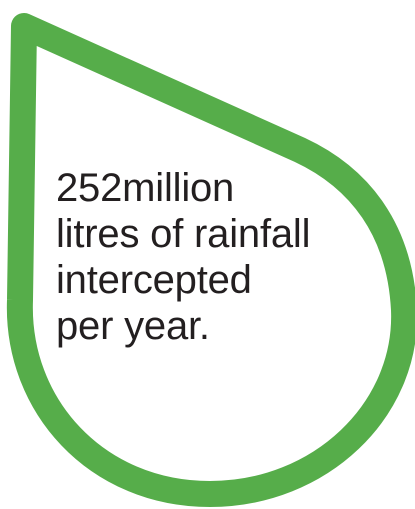  Describe the element at coordinates (154, 280) in the screenshot. I see `statement-line-3: intercepted` at that location.